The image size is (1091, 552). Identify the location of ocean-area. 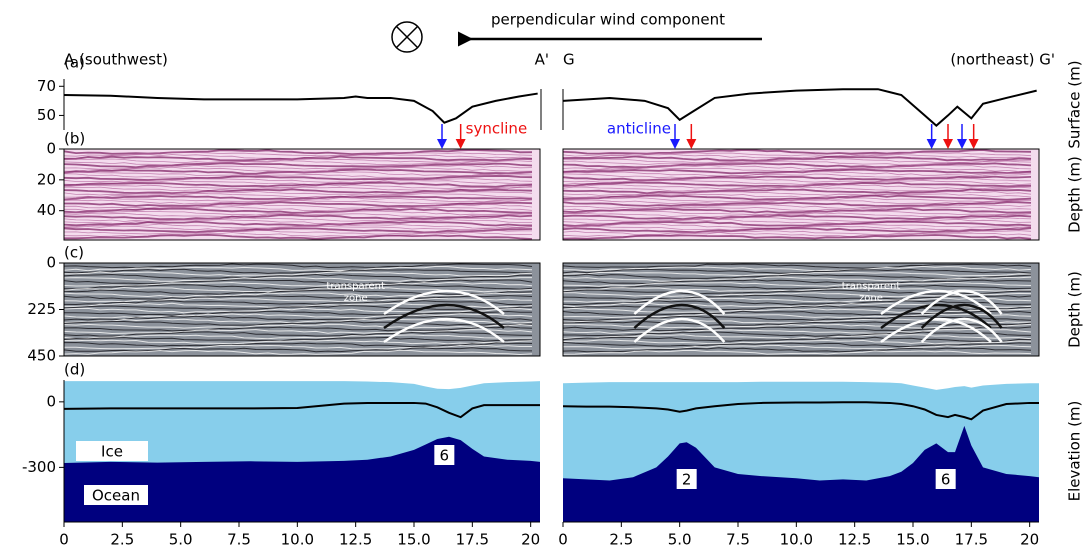
(302, 479).